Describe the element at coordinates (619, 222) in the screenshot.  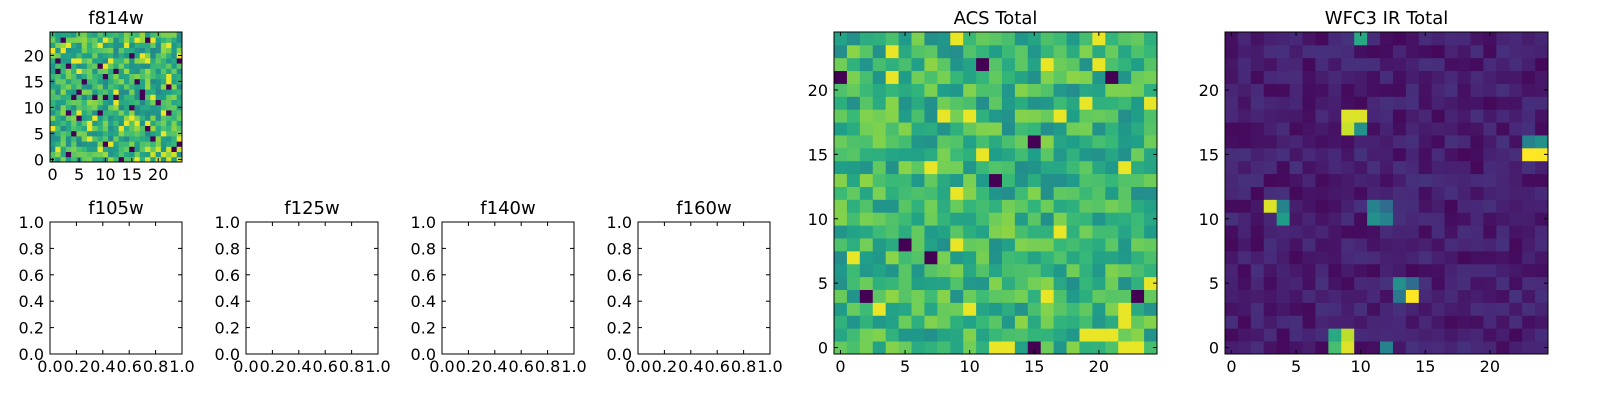
I see `y-tick-label: 1.0` at that location.